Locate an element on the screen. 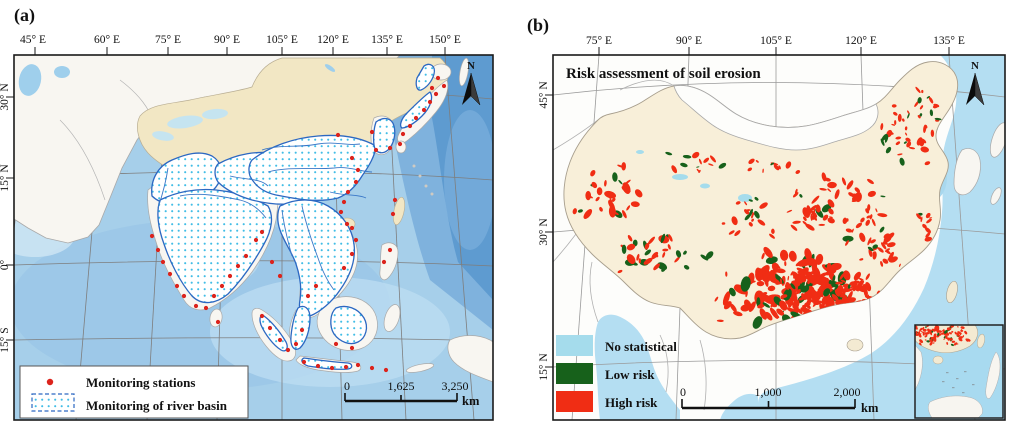 The height and width of the screenshot is (426, 1009). lat-label: 15° N is located at coordinates (544, 367).